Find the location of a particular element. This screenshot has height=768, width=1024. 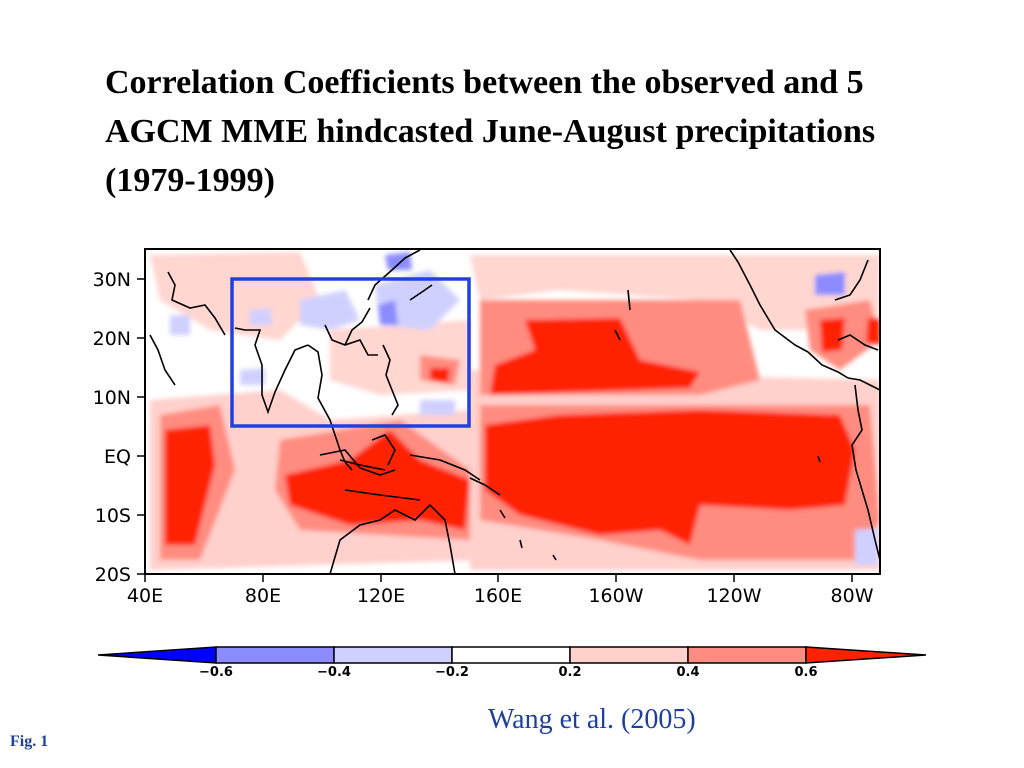

lon-label-80e: 80E is located at coordinates (263, 596).